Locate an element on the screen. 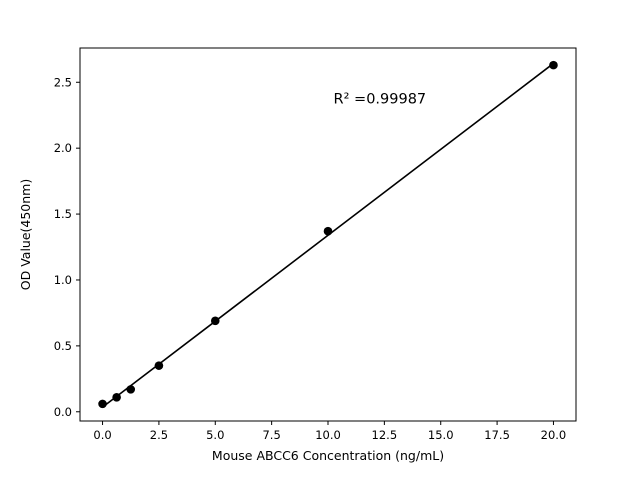 Image resolution: width=640 pixels, height=480 pixels. y-tick-label: 2.5 is located at coordinates (63, 82).